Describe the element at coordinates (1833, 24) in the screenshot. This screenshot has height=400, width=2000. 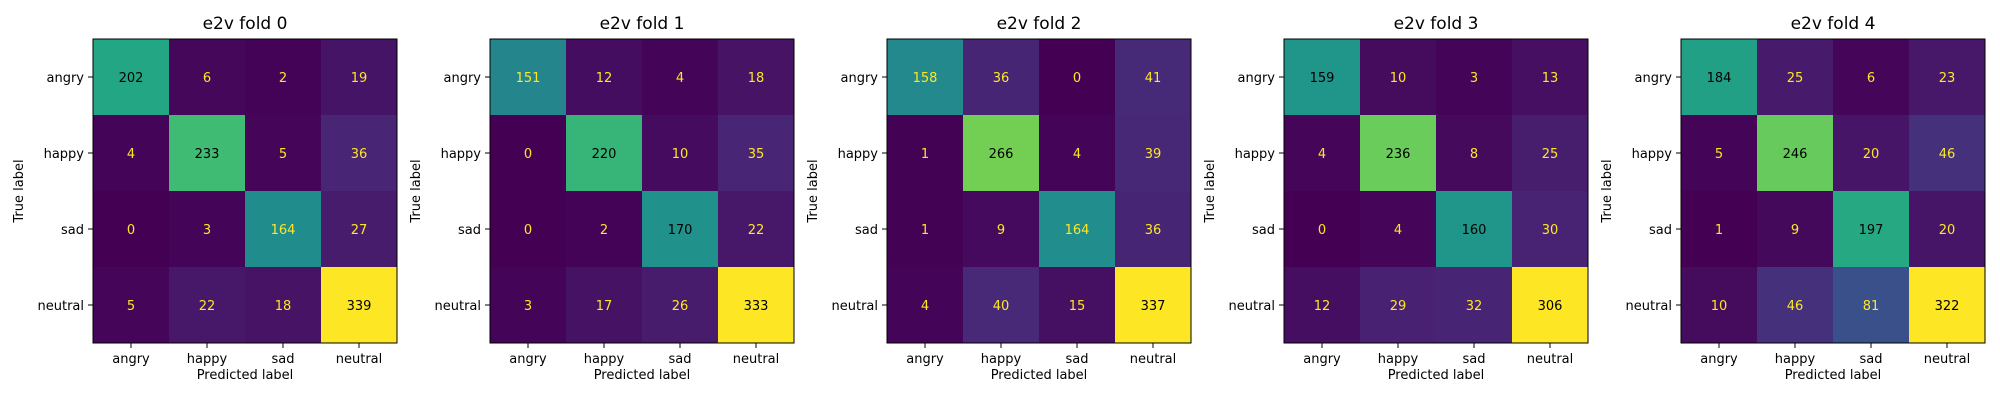
I see `chart-title: e2v fold 4` at that location.